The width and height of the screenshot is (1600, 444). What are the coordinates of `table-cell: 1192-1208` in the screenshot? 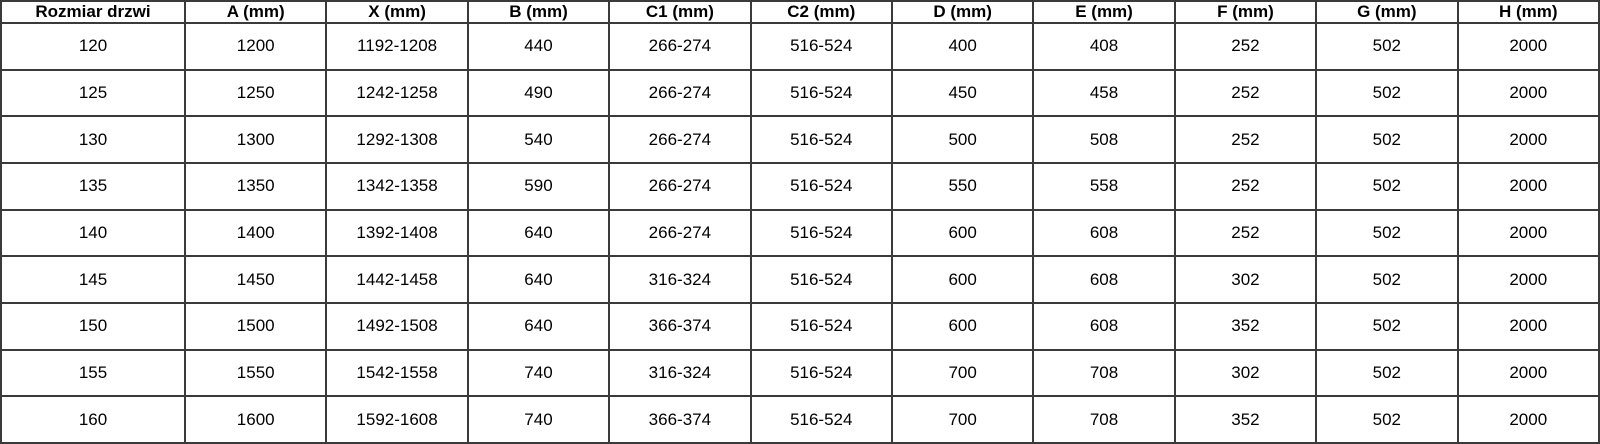 It's located at (397, 46).